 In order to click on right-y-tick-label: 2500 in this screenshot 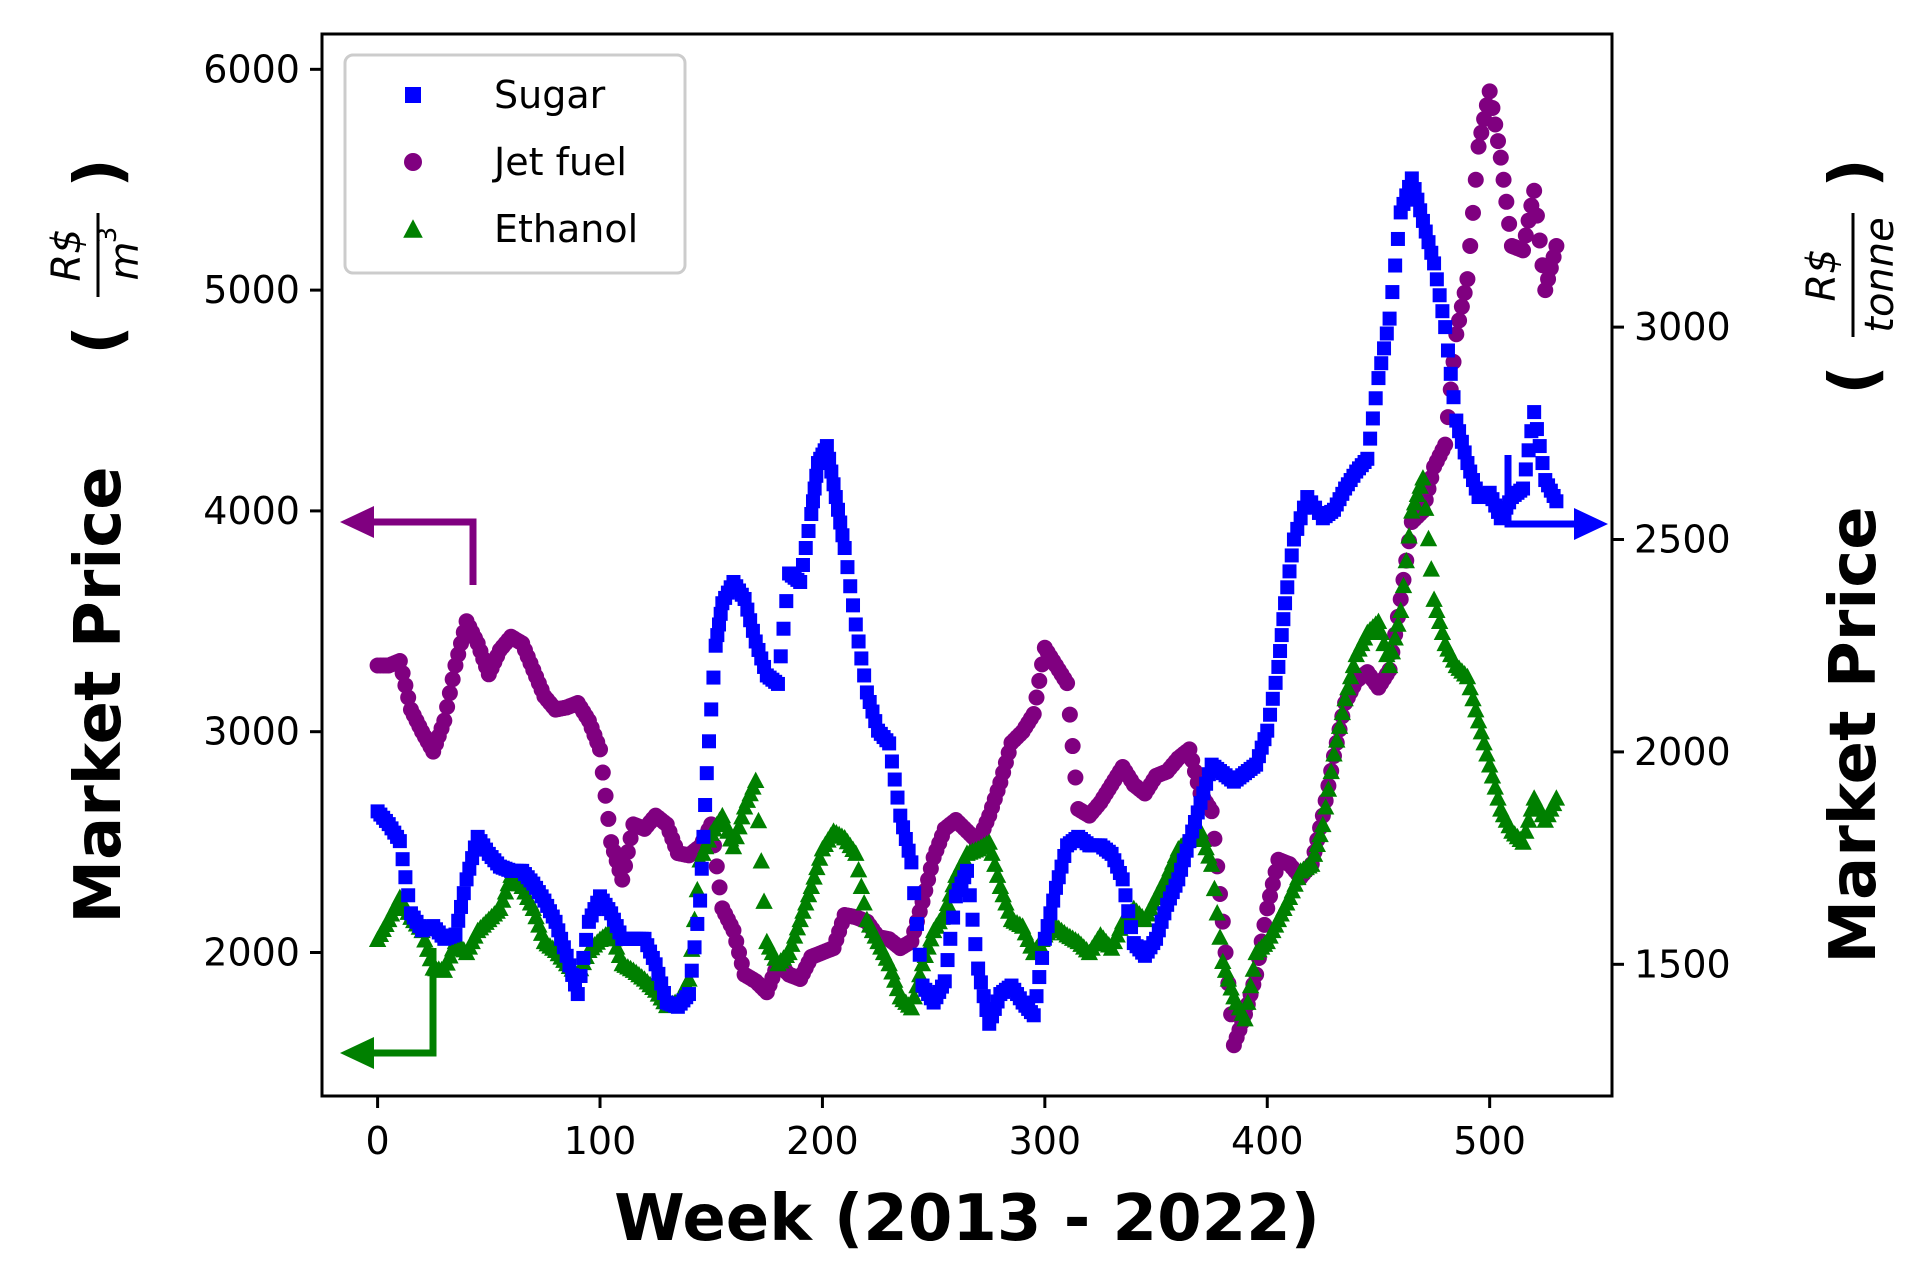, I will do `click(1682, 540)`.